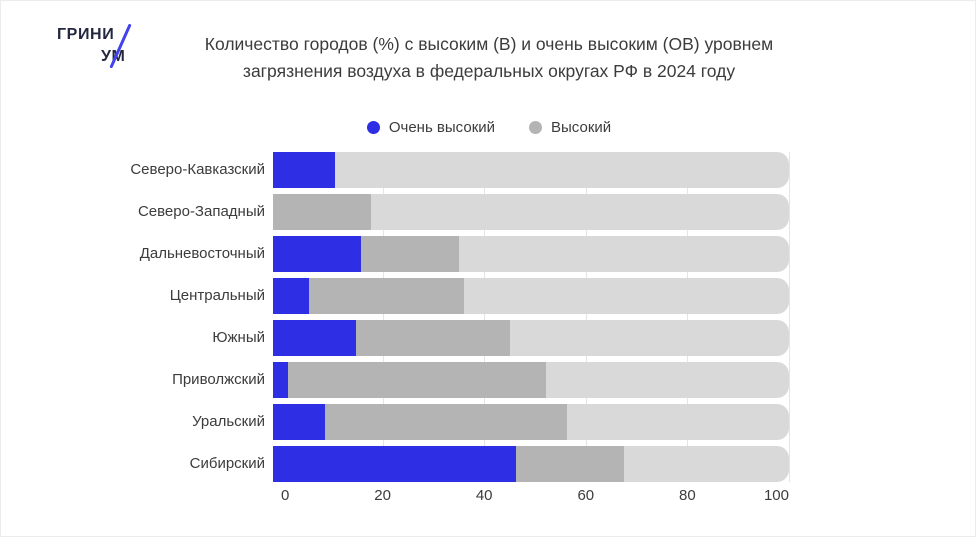 This screenshot has width=976, height=537. I want to click on bar-row: Северо-Западный, so click(405, 212).